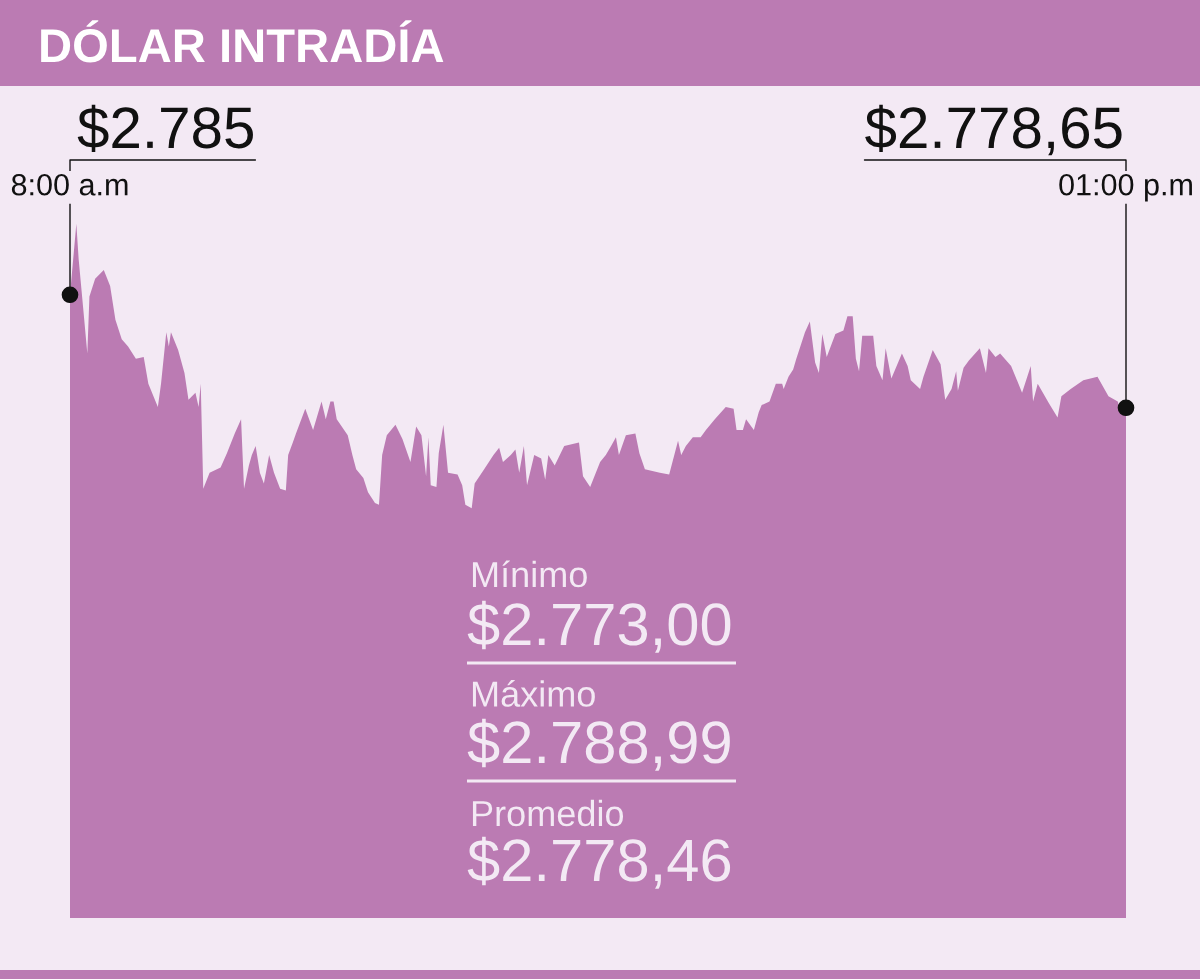 Image resolution: width=1200 pixels, height=979 pixels. I want to click on x-tick-label: 01:00 p.m, so click(1125, 187).